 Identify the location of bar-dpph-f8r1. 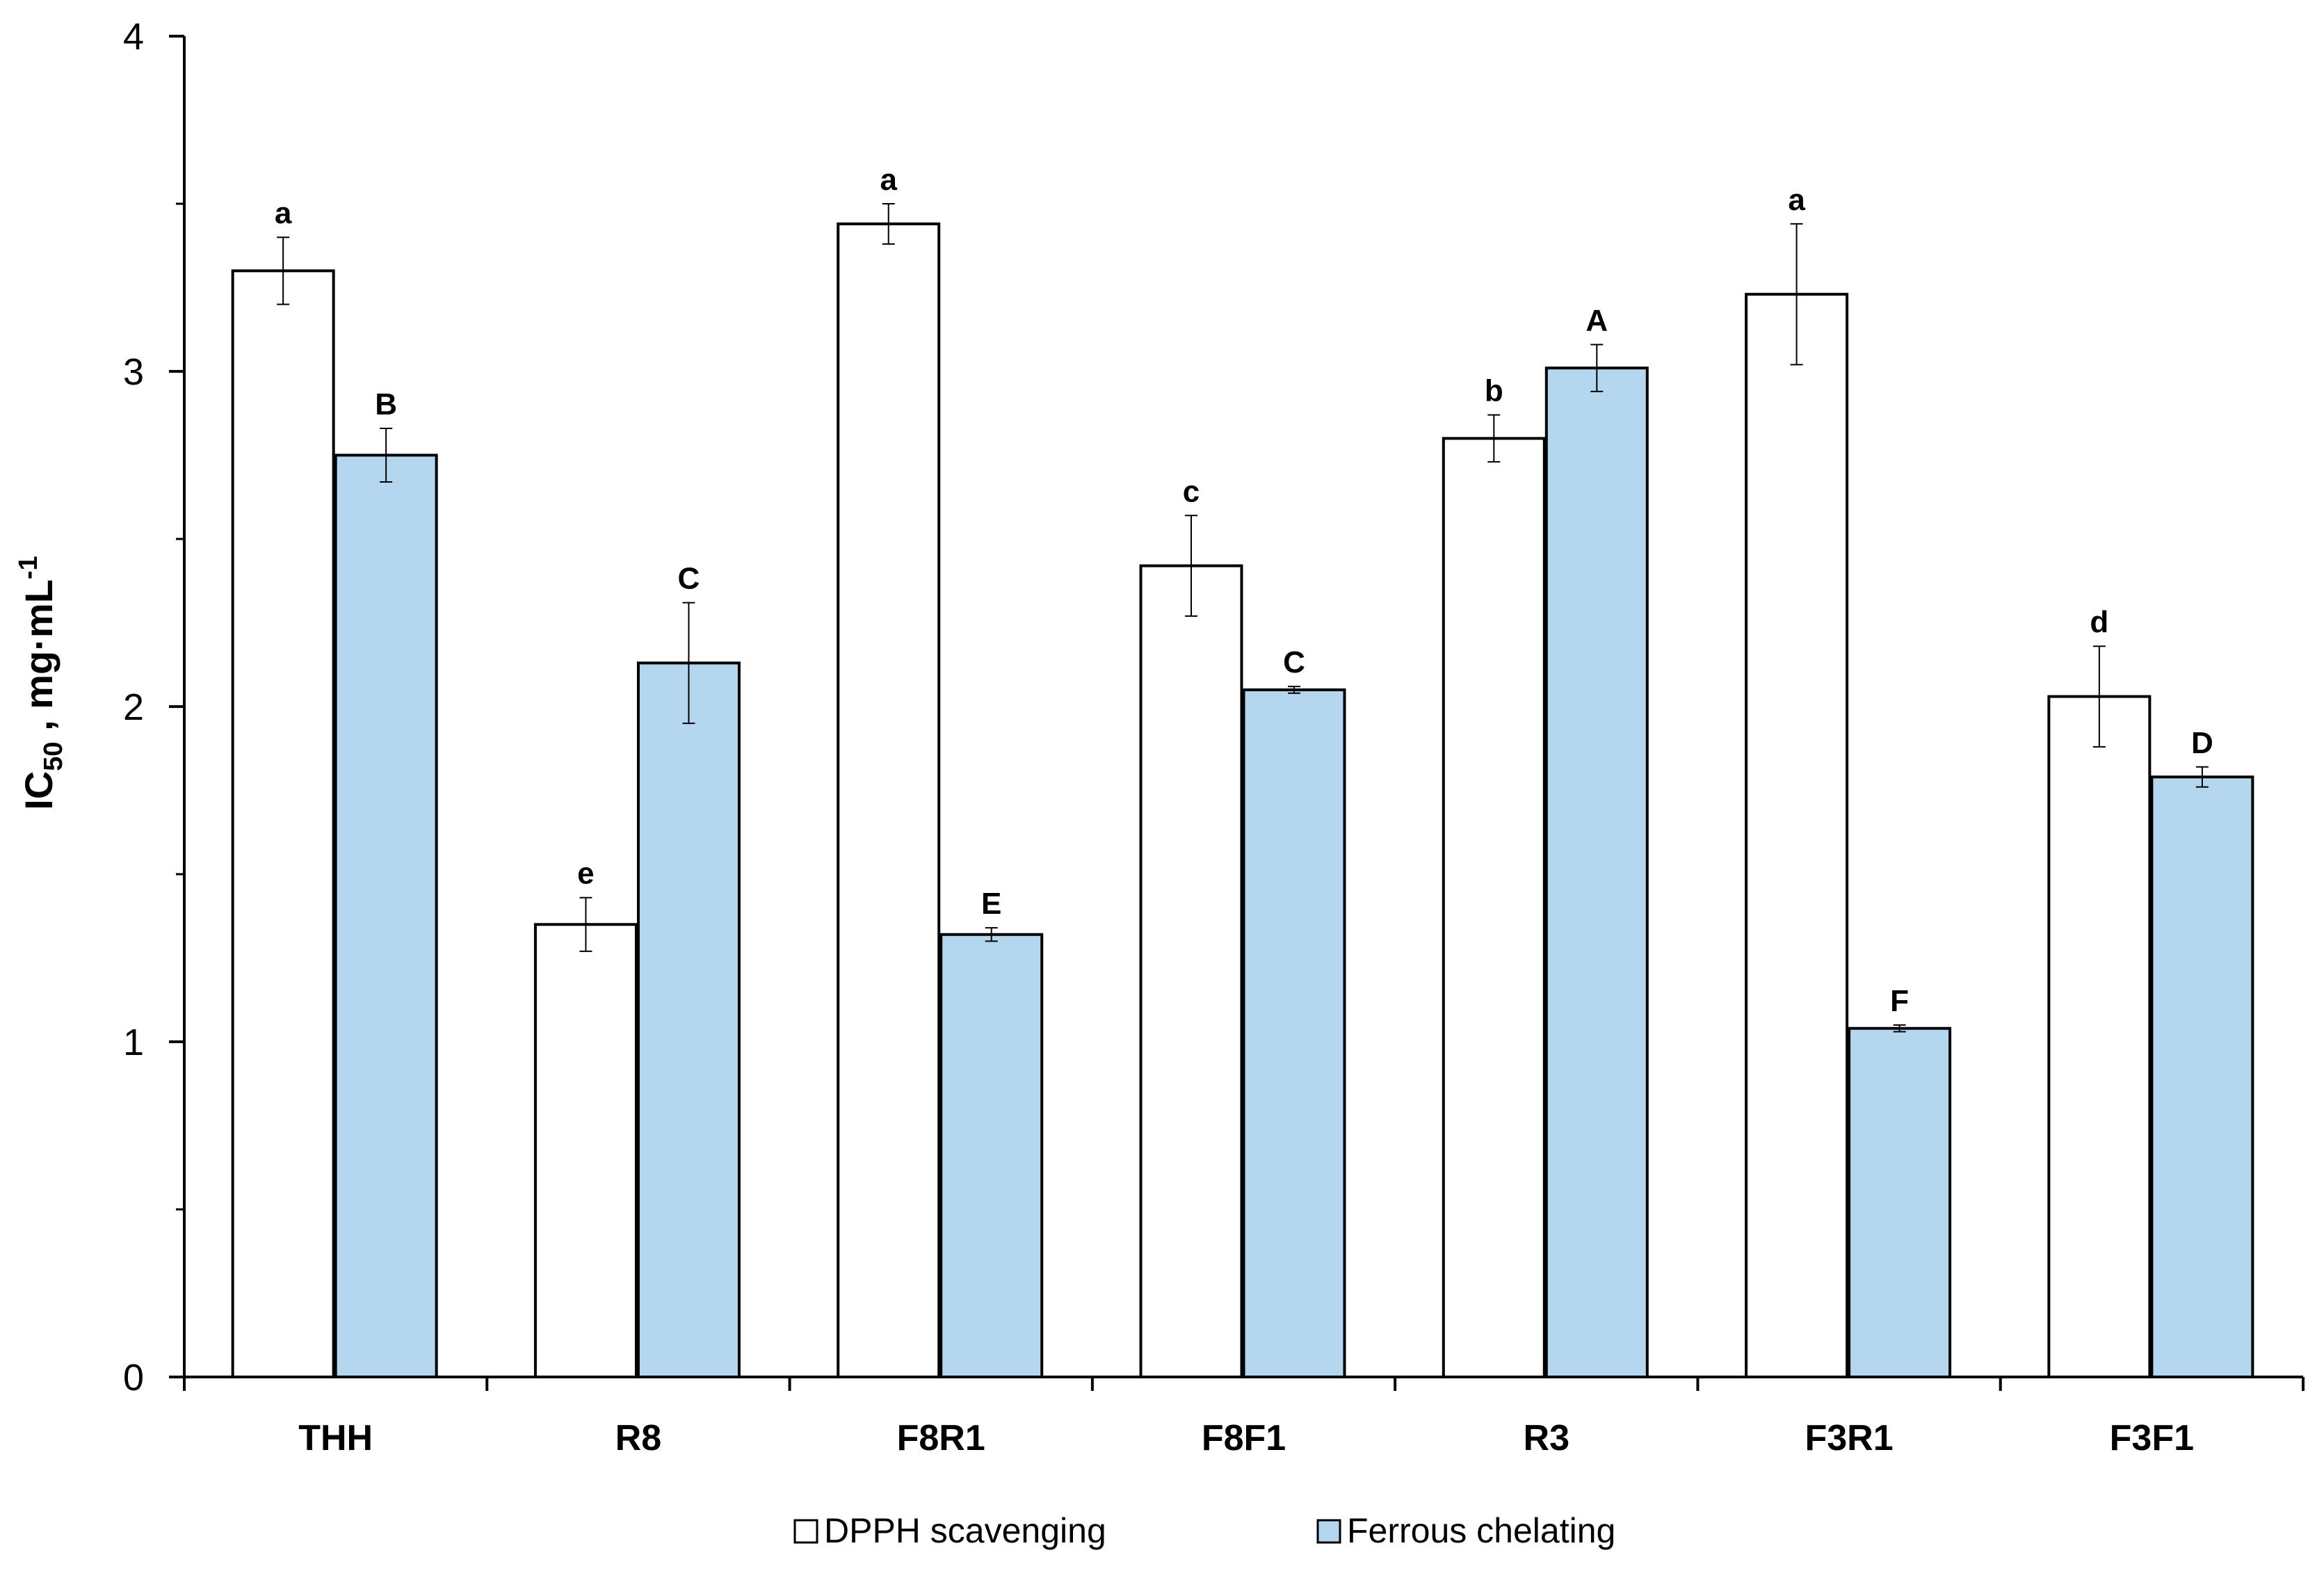
(889, 800).